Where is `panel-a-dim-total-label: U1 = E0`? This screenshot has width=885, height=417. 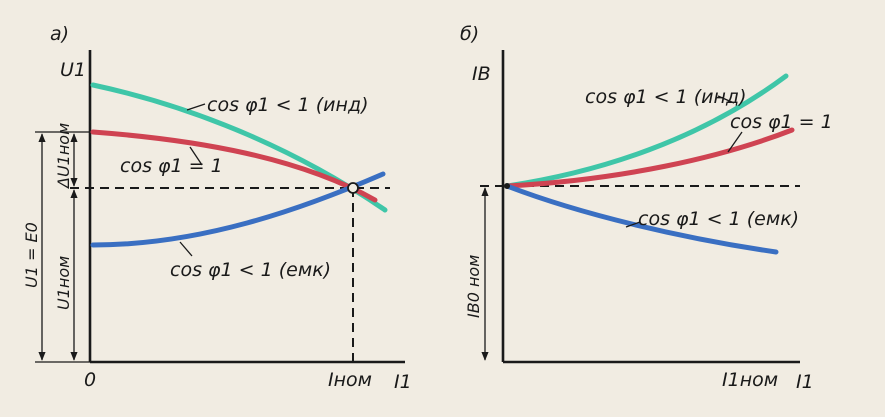 panel-a-dim-total-label: U1 = E0 is located at coordinates (31, 255).